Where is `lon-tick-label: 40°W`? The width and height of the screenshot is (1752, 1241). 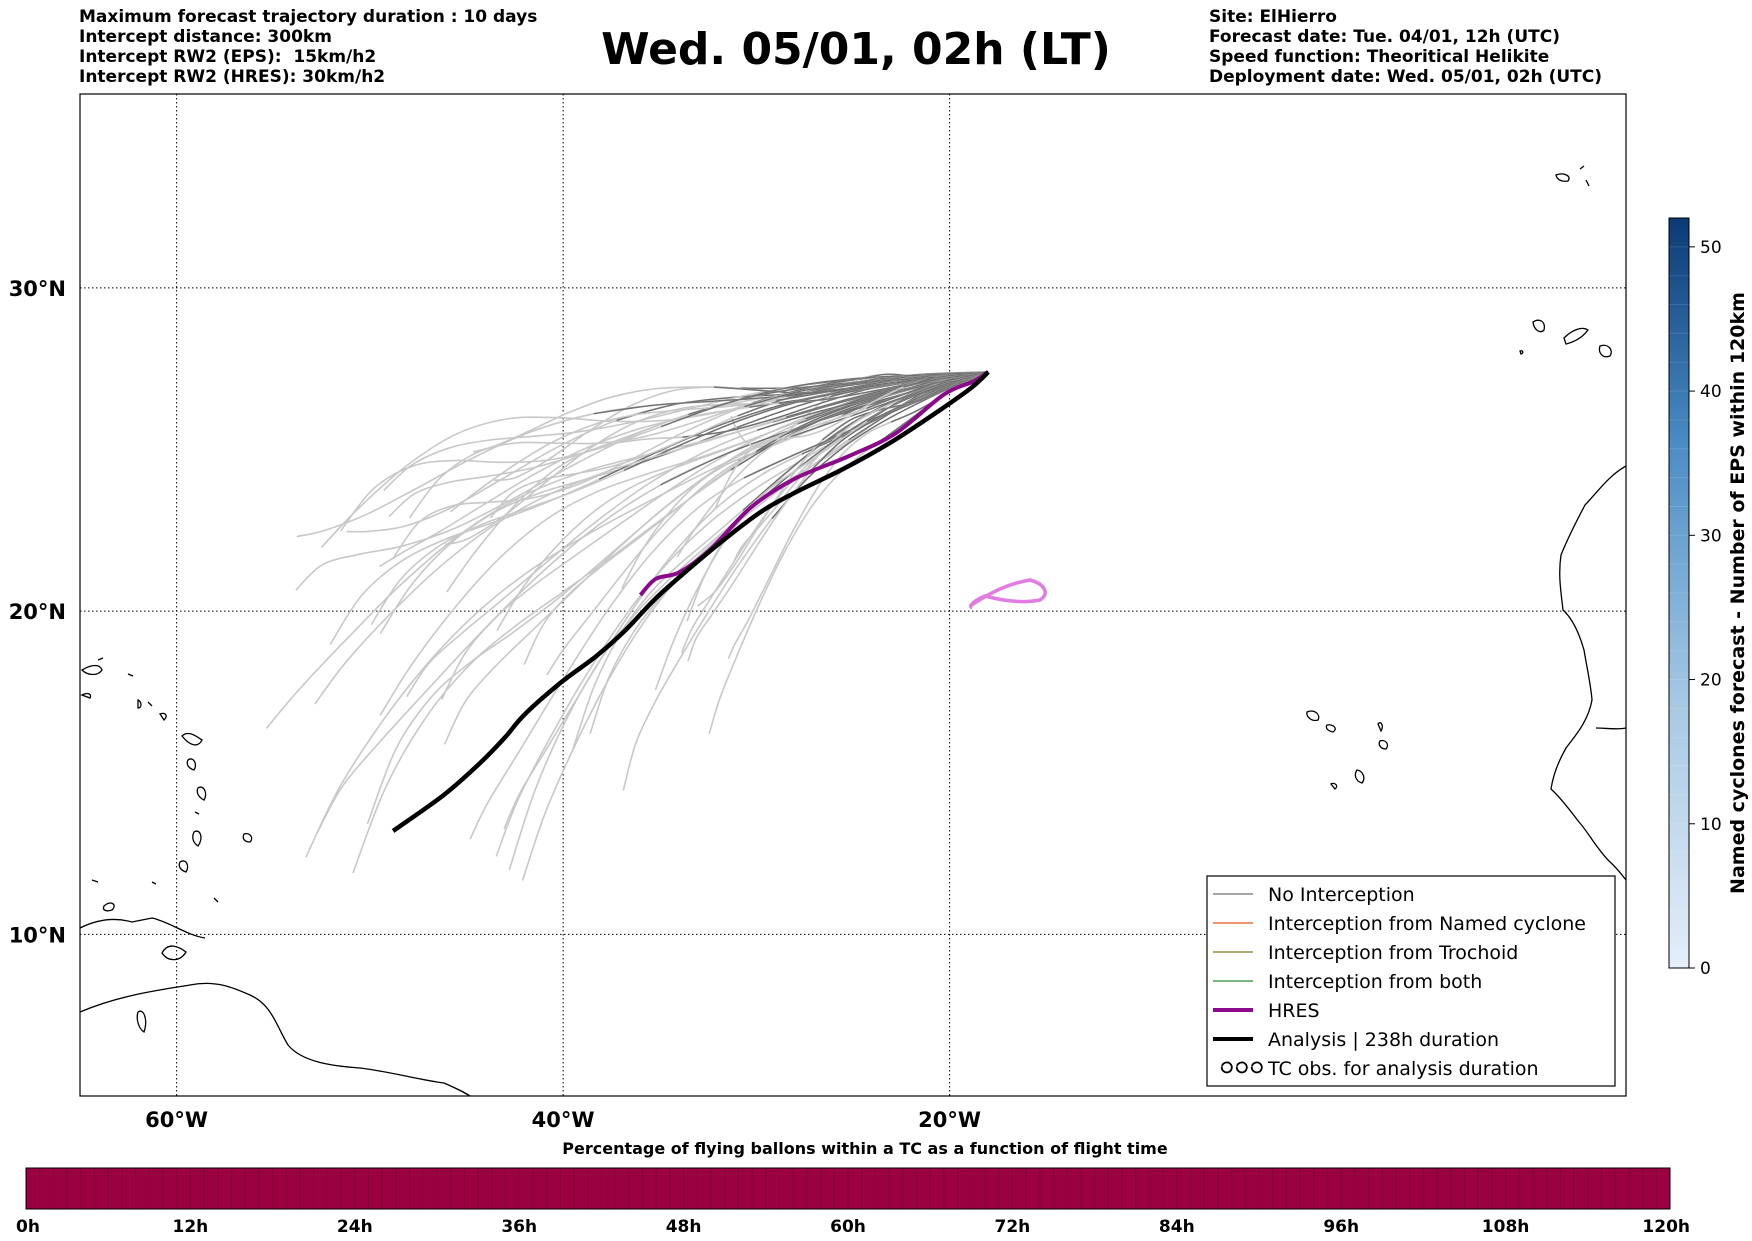
lon-tick-label: 40°W is located at coordinates (563, 1120).